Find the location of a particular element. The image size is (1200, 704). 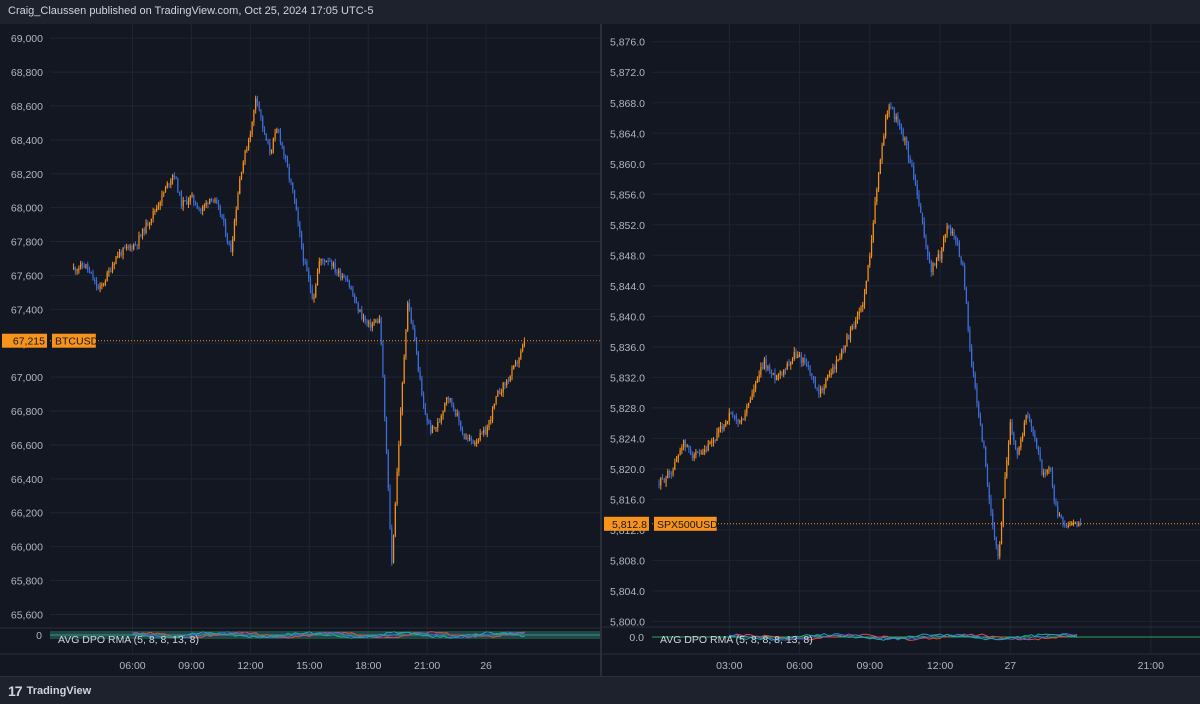

y-tick-label: 5,848.0 is located at coordinates (627, 256).